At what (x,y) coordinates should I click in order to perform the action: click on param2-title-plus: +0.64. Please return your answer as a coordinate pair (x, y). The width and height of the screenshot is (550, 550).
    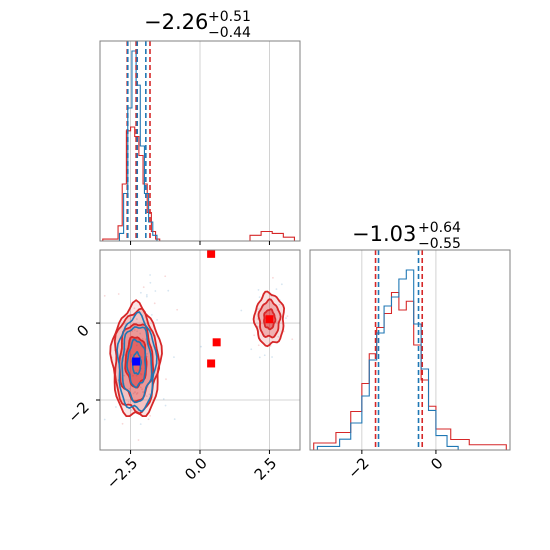
    Looking at the image, I should click on (439, 228).